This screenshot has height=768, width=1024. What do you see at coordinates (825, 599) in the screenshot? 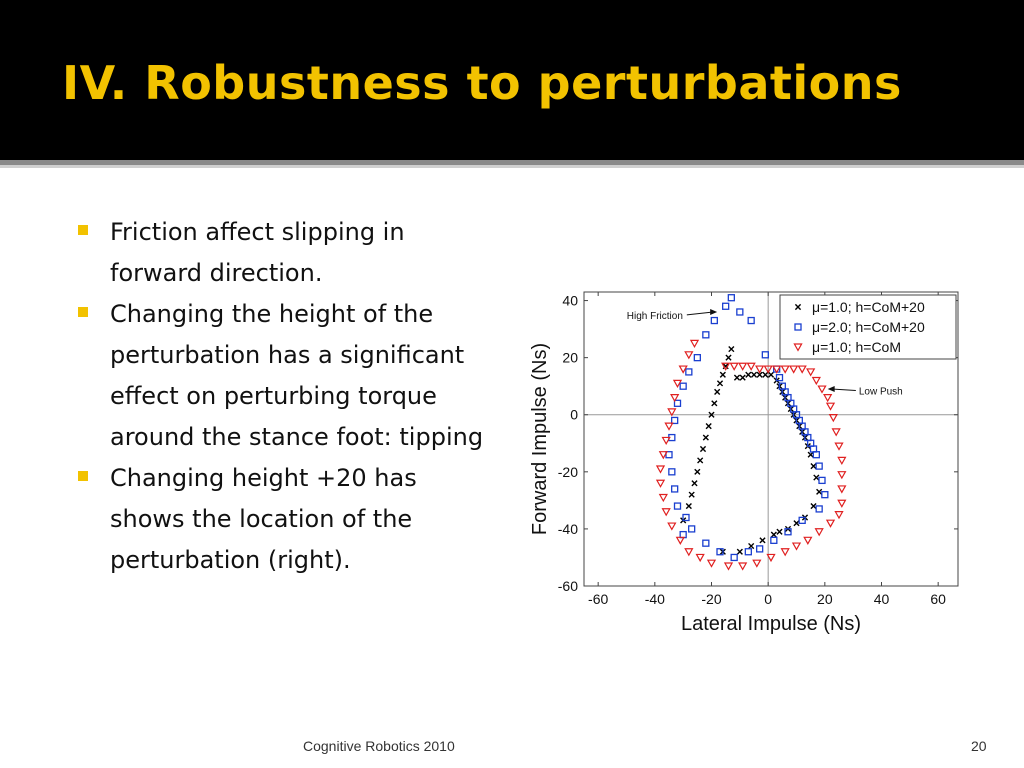
I see `x-tick-label: 20` at bounding box center [825, 599].